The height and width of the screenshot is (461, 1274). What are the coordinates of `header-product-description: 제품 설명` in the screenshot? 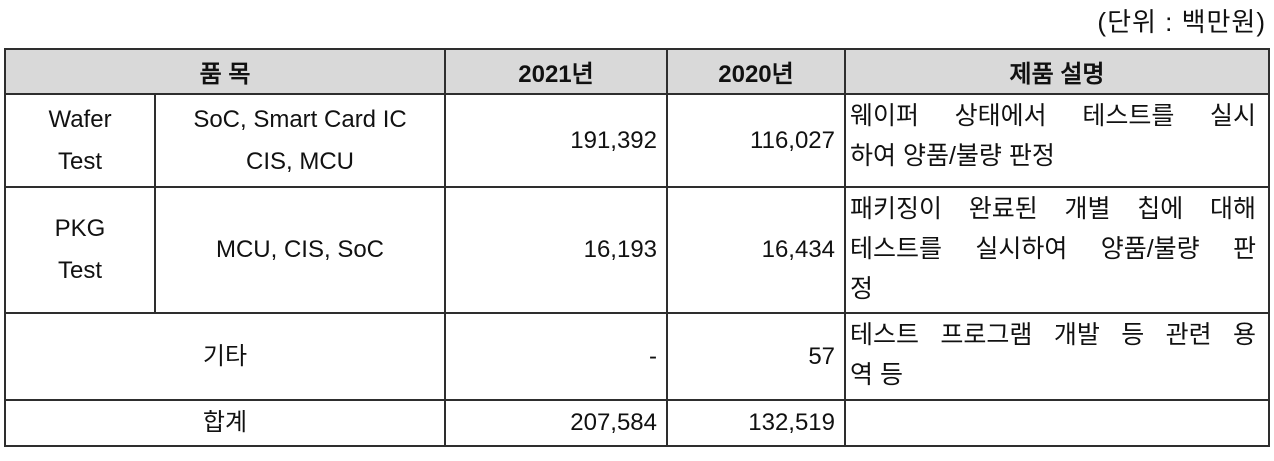 It's located at (1057, 71).